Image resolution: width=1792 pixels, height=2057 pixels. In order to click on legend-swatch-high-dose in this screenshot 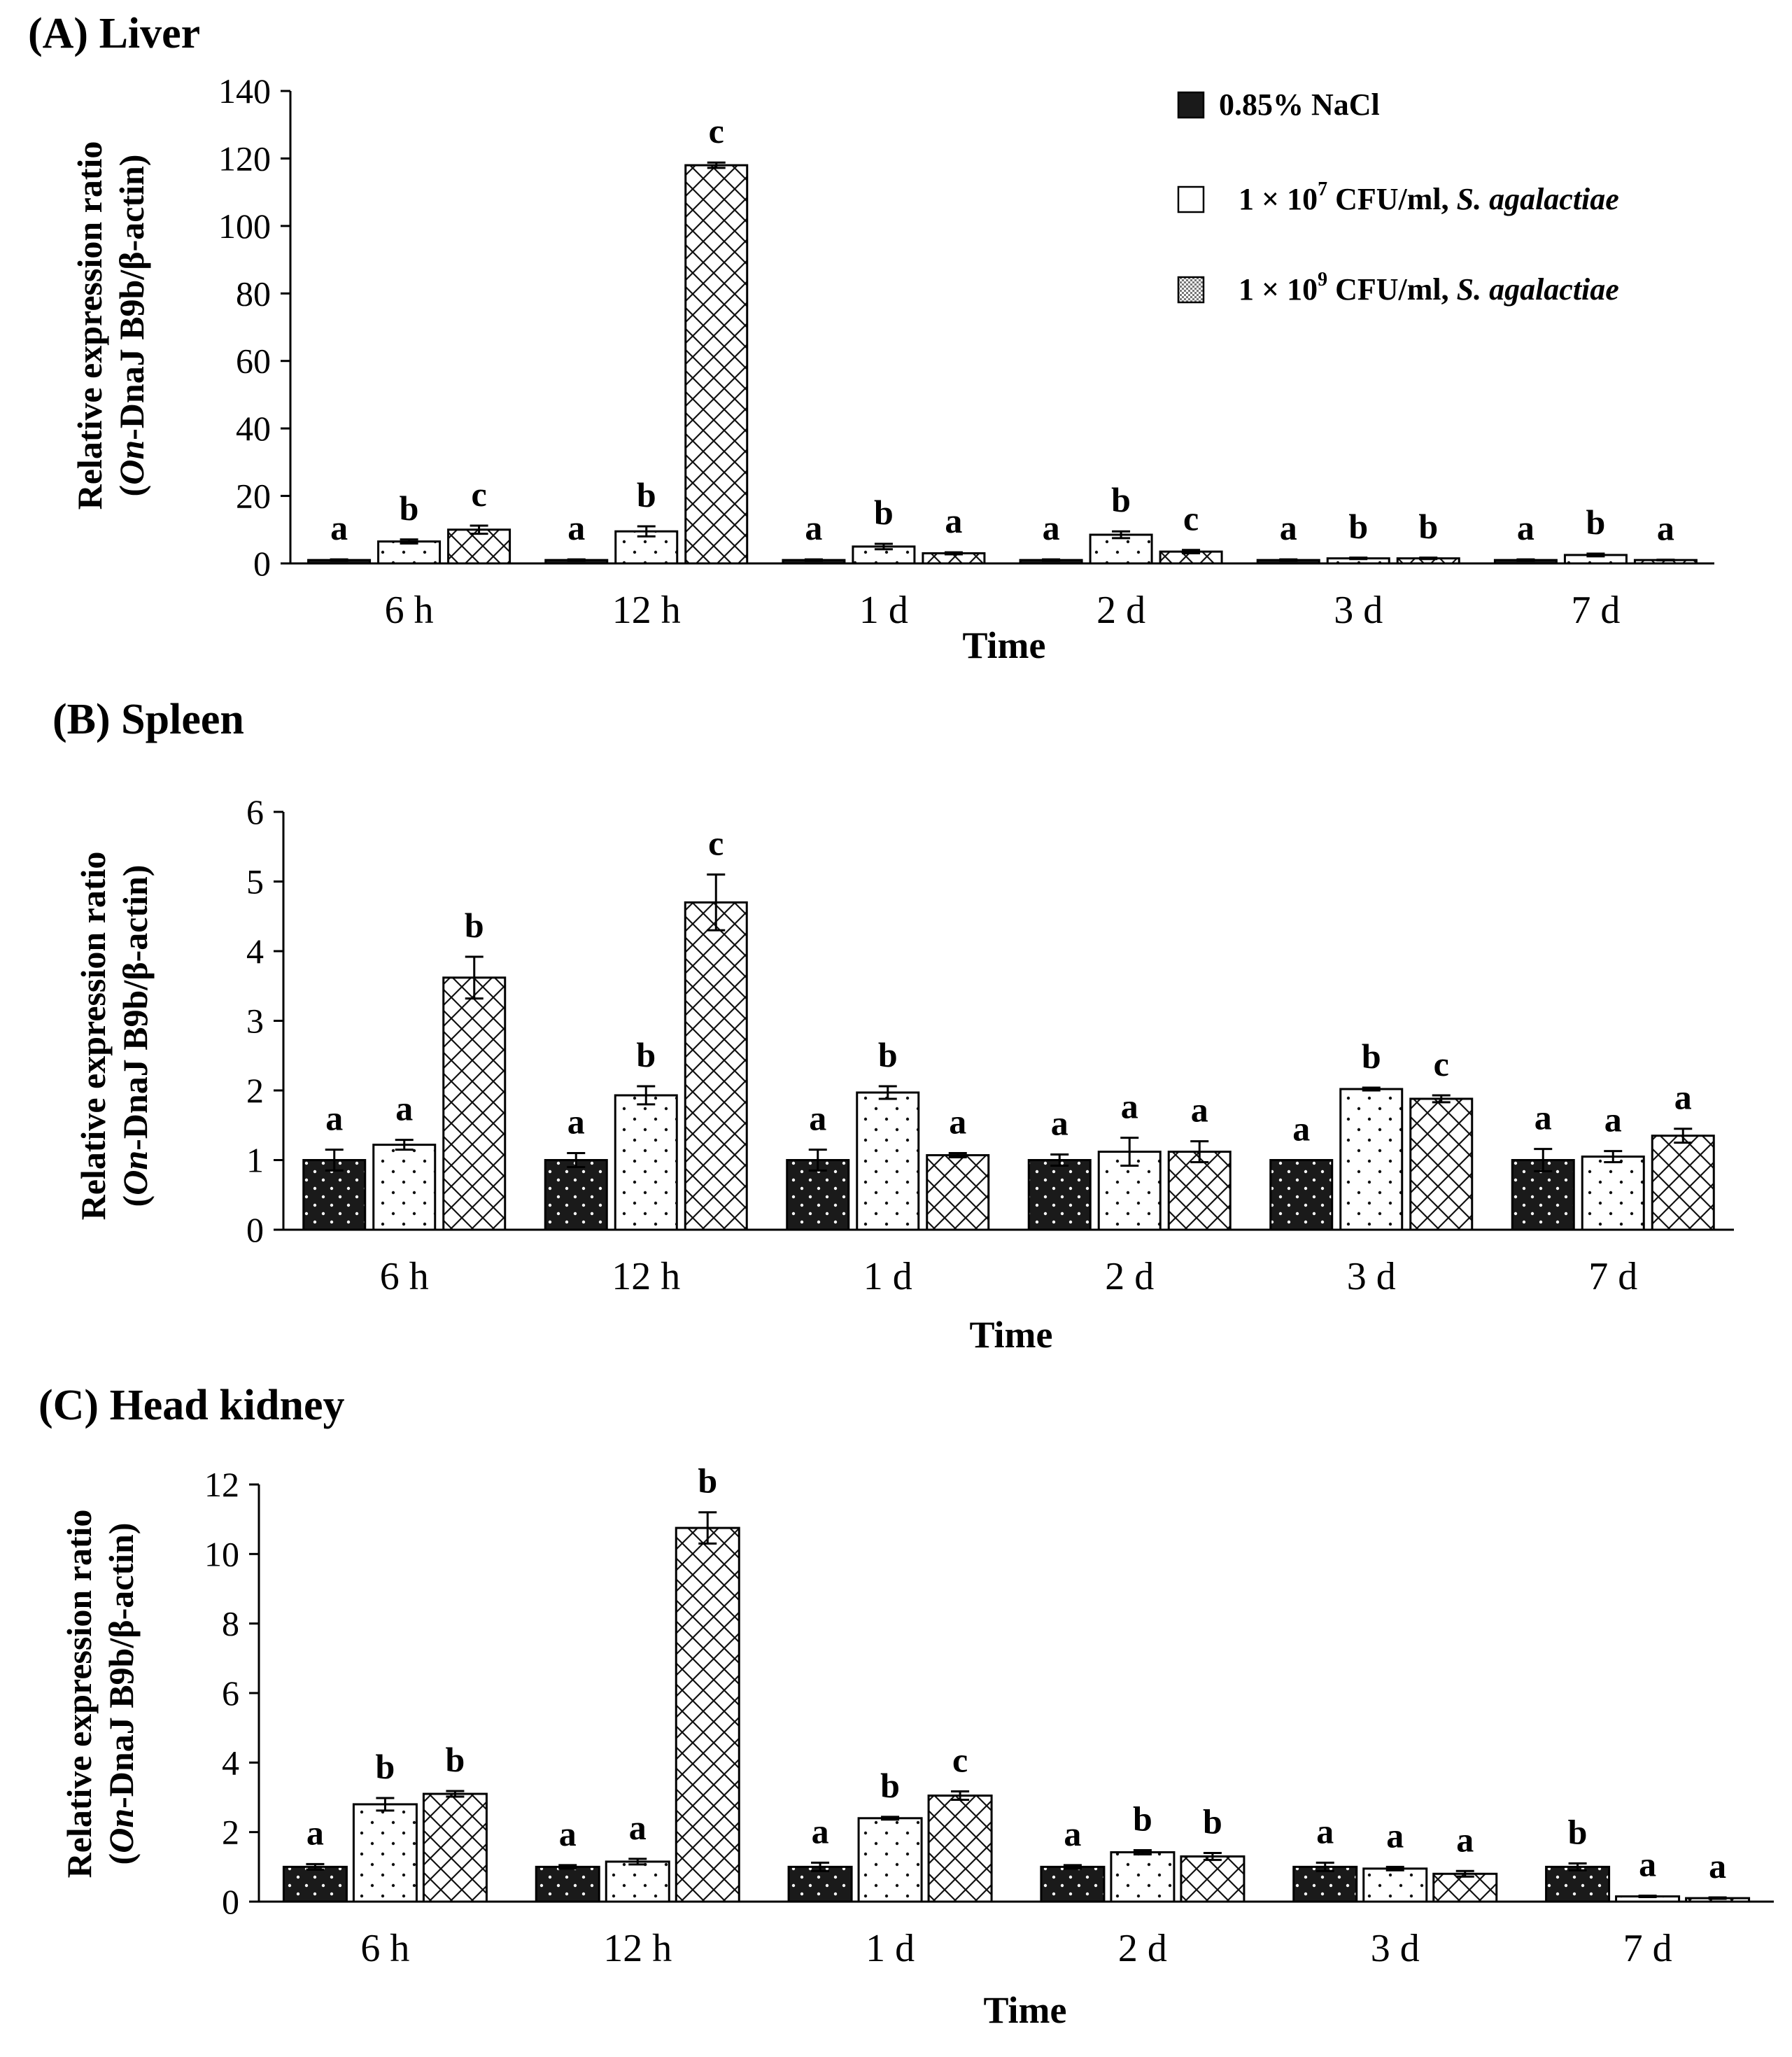, I will do `click(1191, 290)`.